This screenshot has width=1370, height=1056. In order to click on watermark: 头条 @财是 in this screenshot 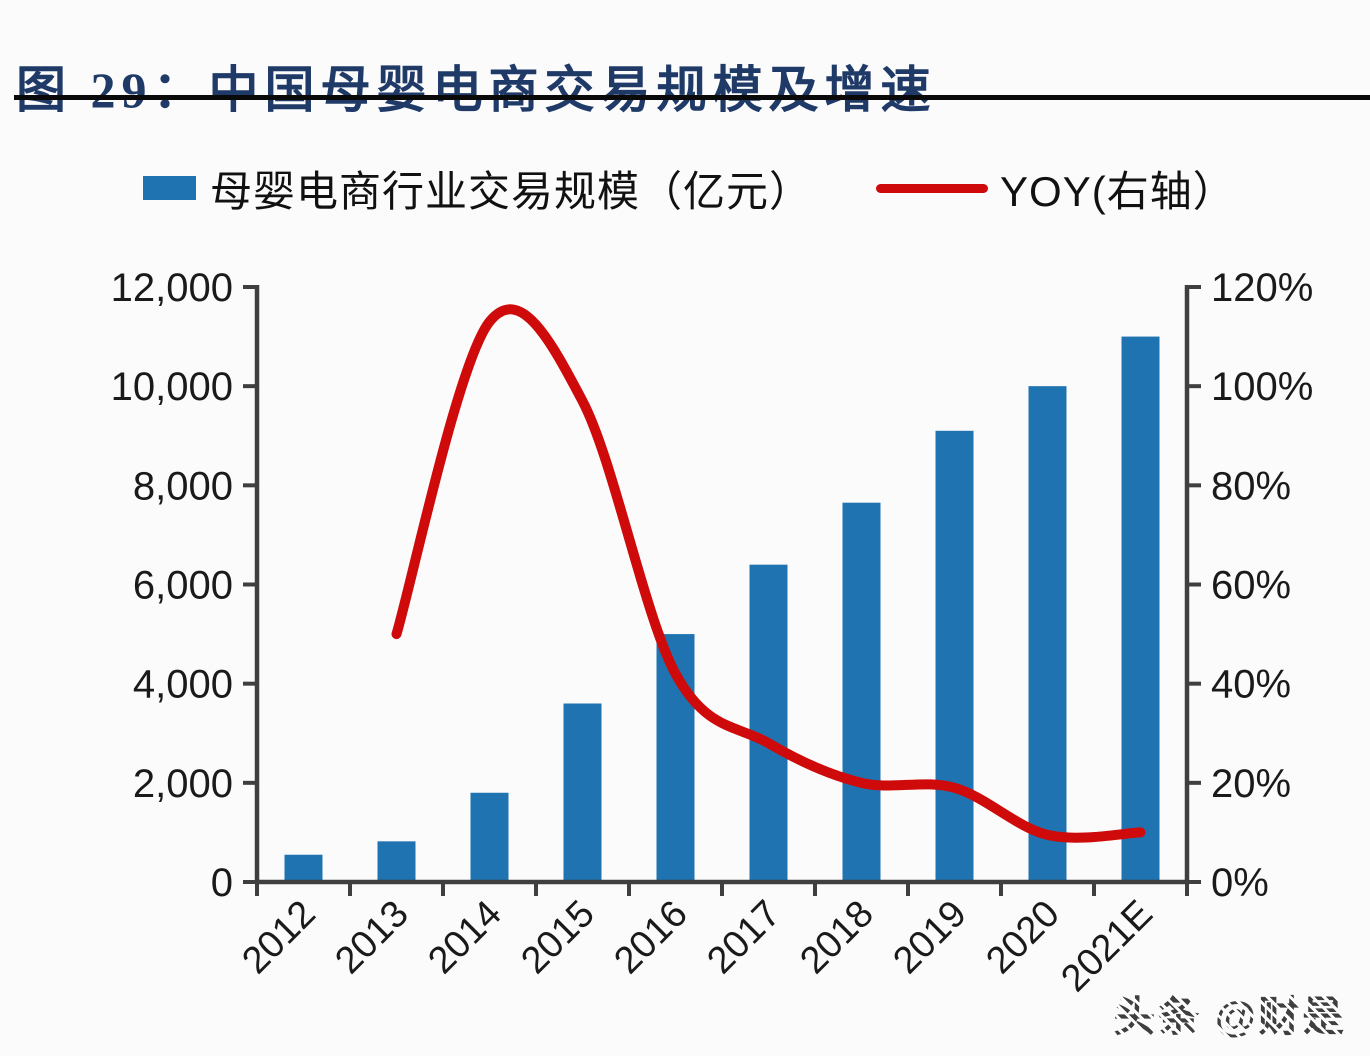, I will do `click(1229, 1013)`.